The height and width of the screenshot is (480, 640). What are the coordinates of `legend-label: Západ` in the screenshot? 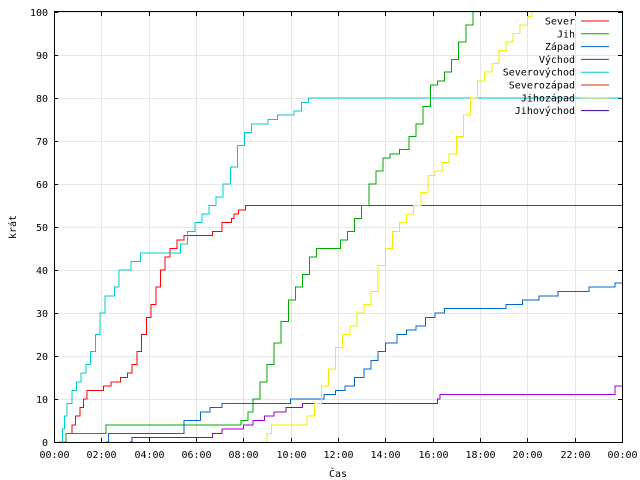 It's located at (560, 47).